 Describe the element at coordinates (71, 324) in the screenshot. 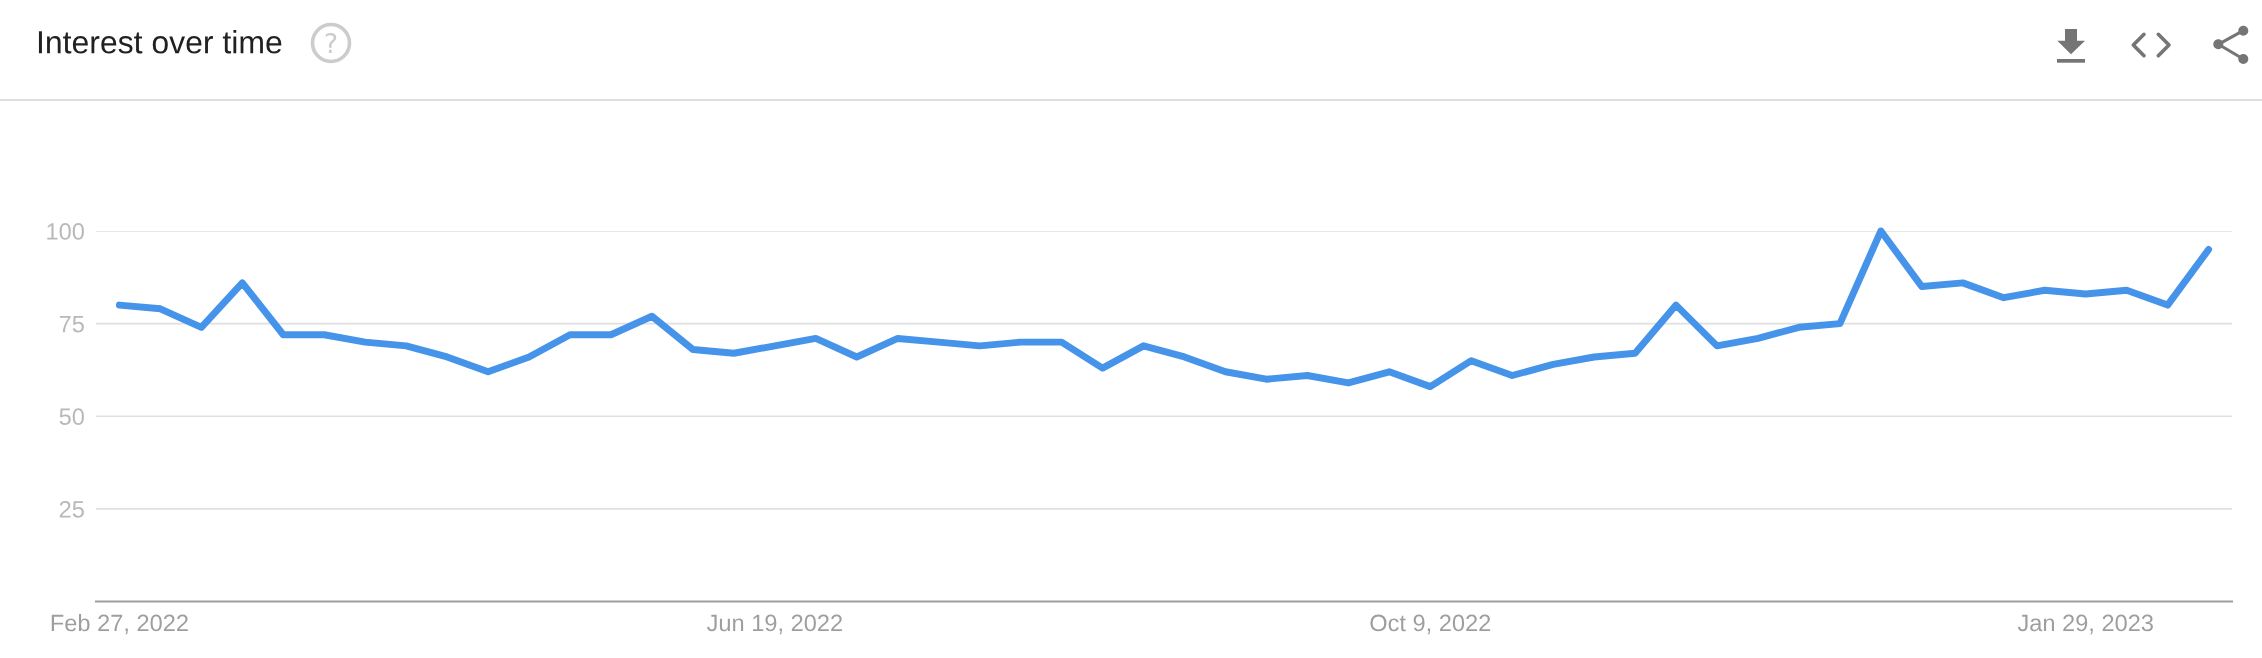

I see `y-tick-label: 75` at that location.